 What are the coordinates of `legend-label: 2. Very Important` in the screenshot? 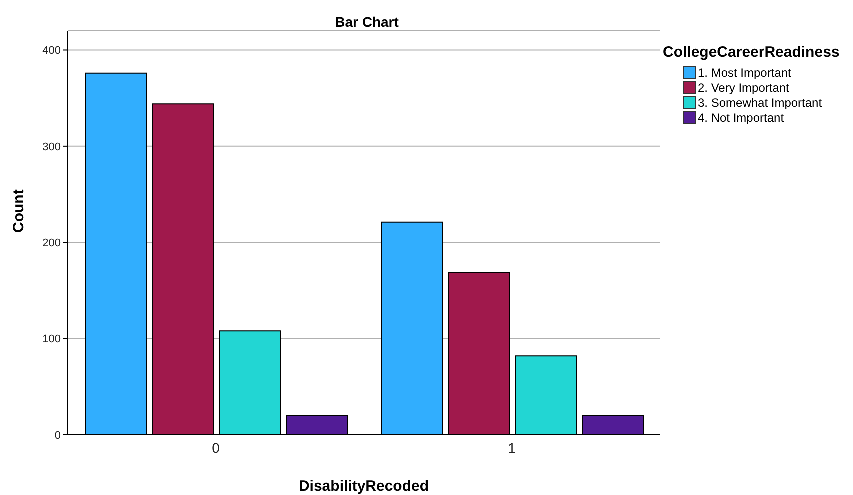 It's located at (744, 87).